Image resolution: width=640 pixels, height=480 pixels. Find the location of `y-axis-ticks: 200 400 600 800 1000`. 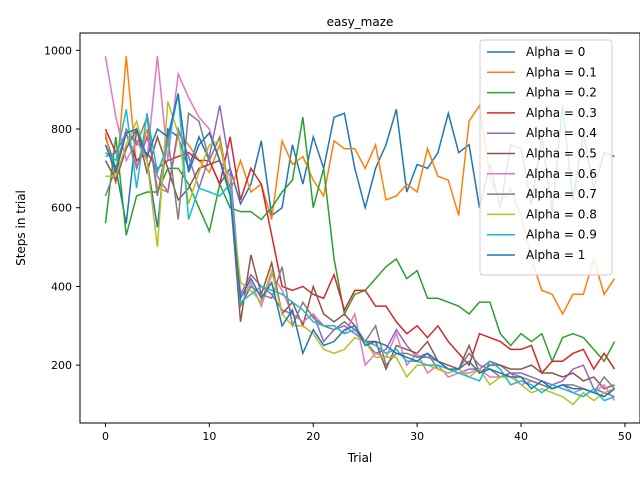

y-axis-ticks: 200 400 600 800 1000 is located at coordinates (62, 208).